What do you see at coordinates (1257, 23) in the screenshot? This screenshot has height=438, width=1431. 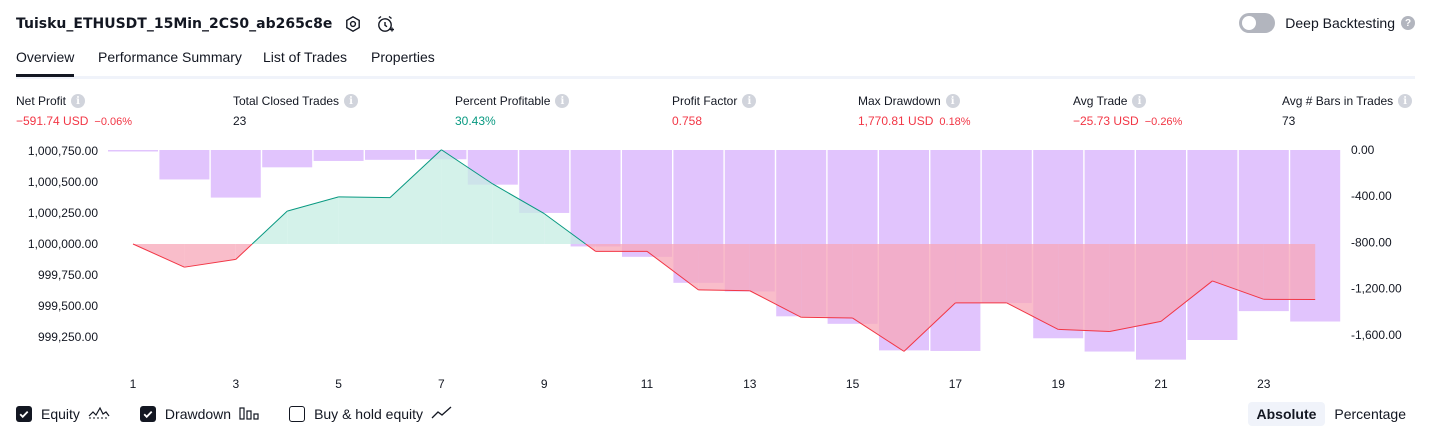 I see `deep-backtesting-toggle` at bounding box center [1257, 23].